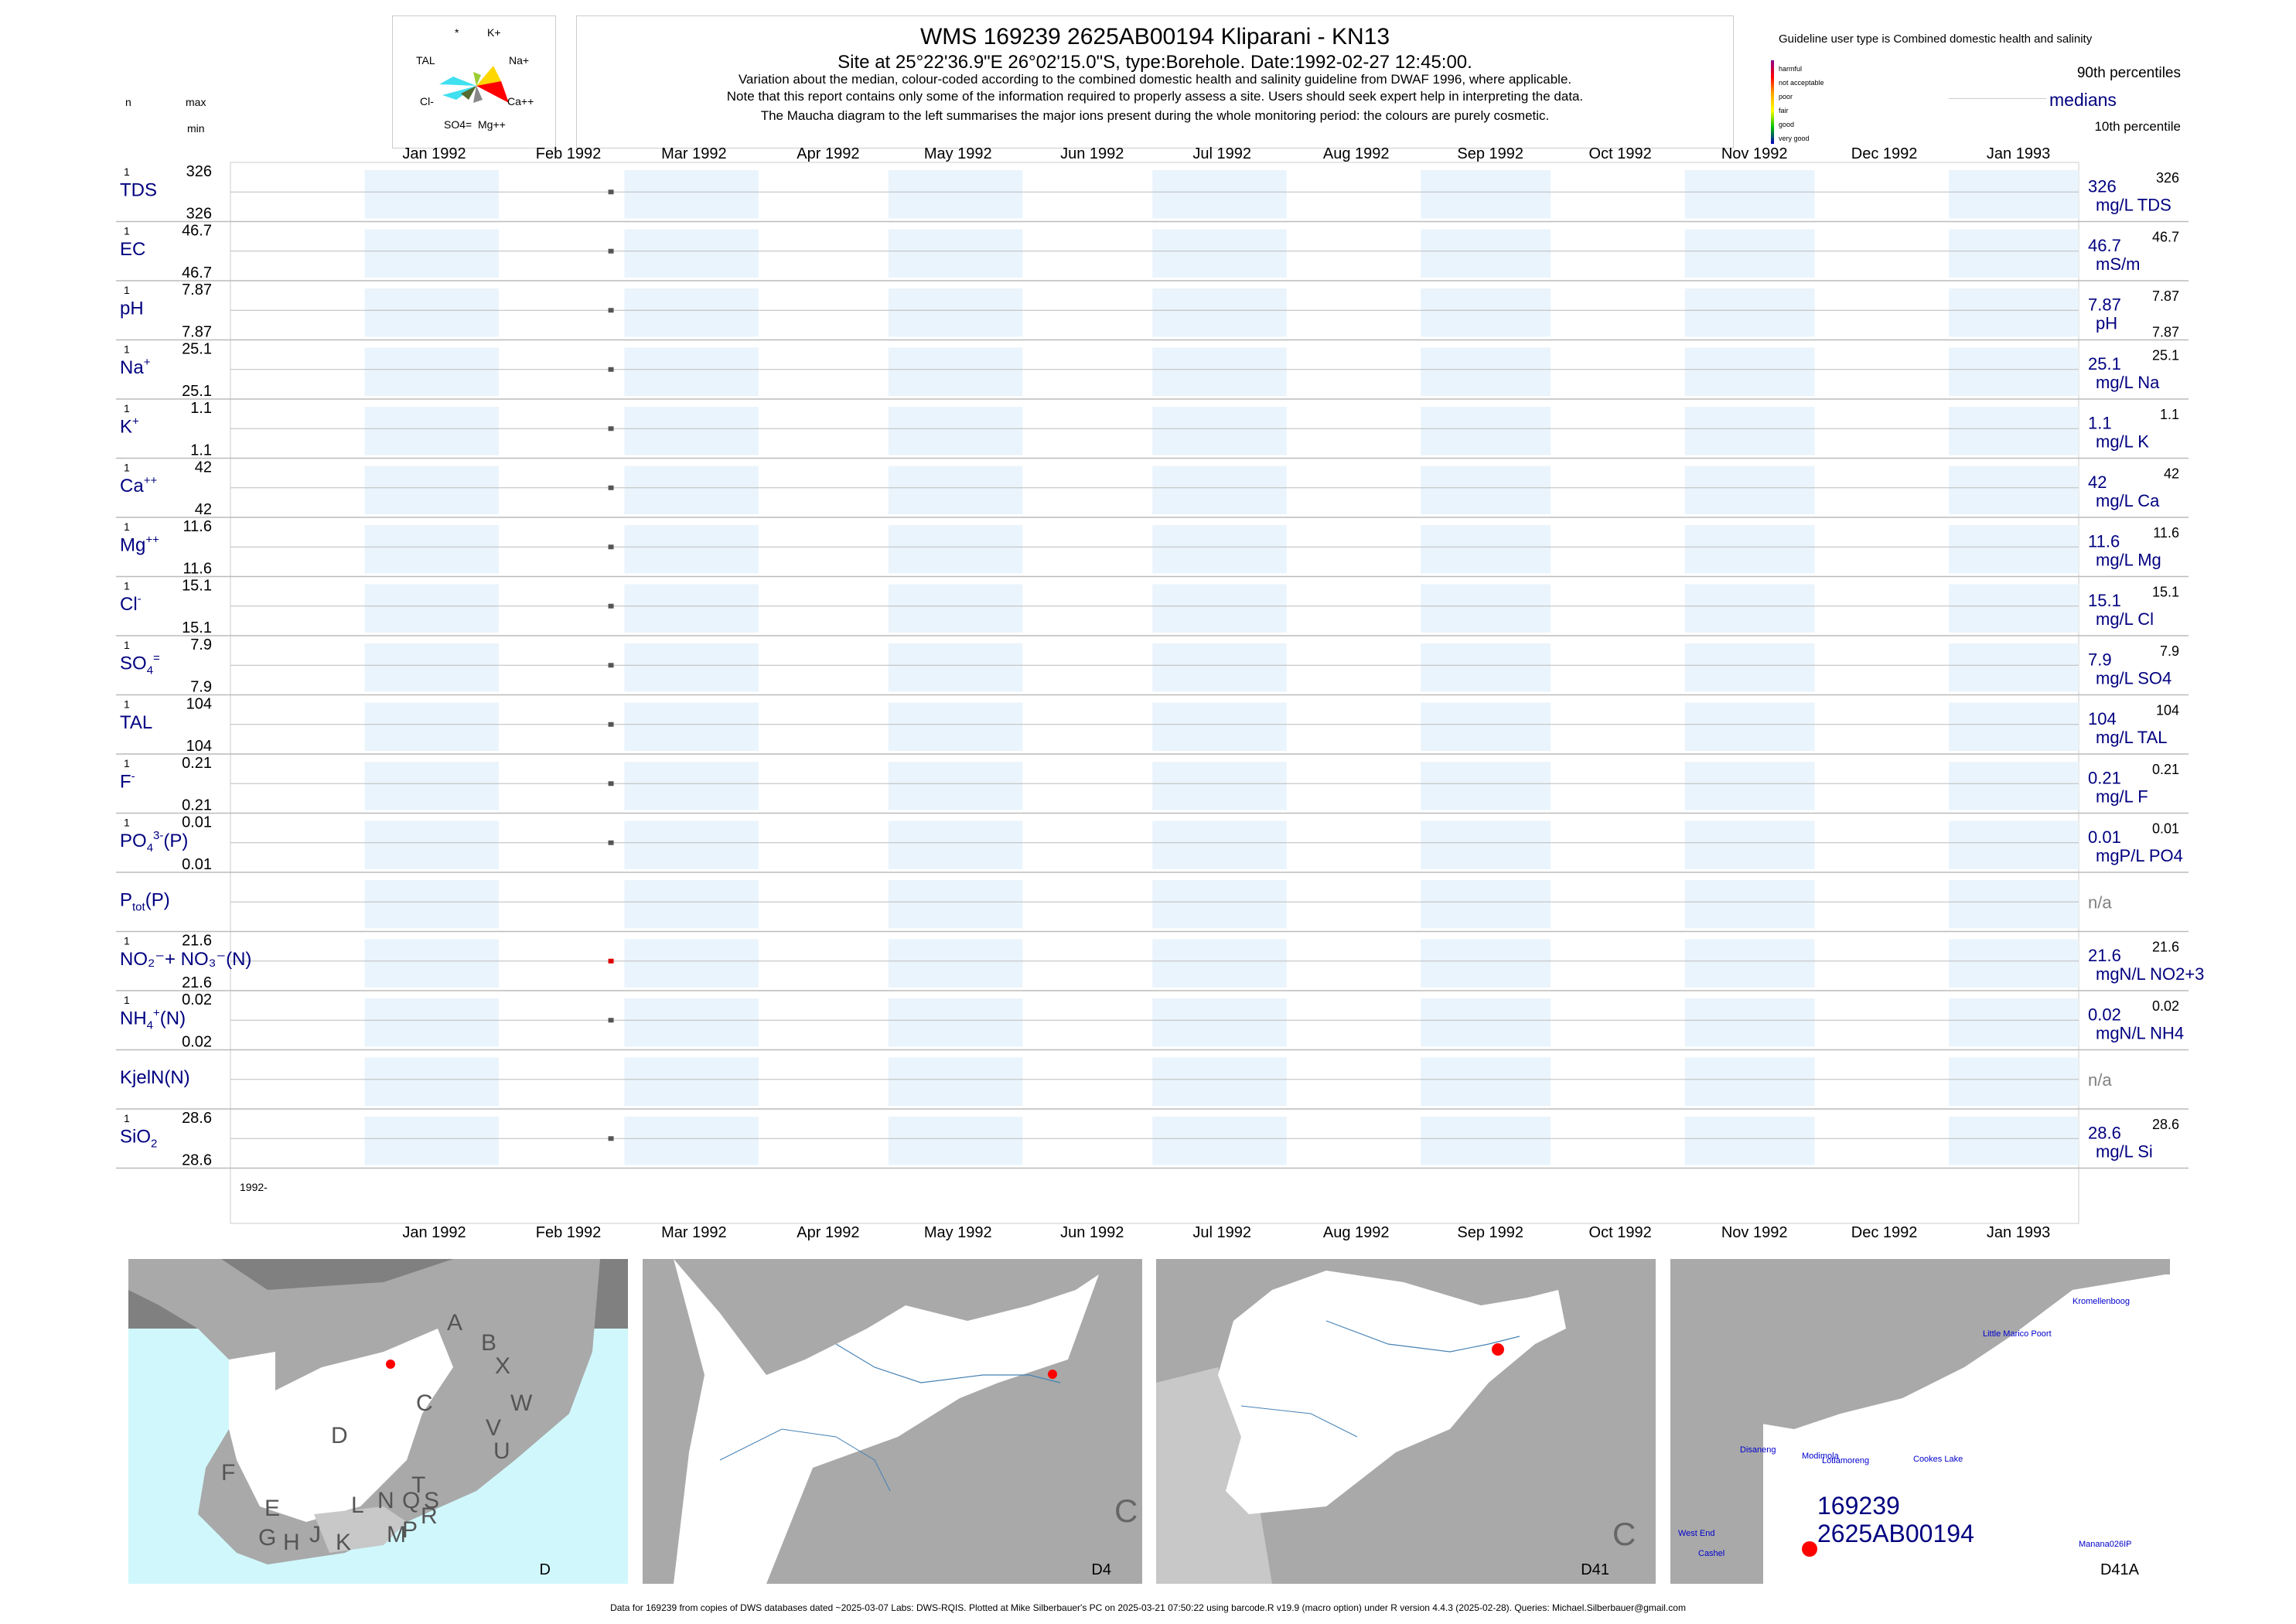 The height and width of the screenshot is (1624, 2296). I want to click on row-min-value: 25.1, so click(197, 391).